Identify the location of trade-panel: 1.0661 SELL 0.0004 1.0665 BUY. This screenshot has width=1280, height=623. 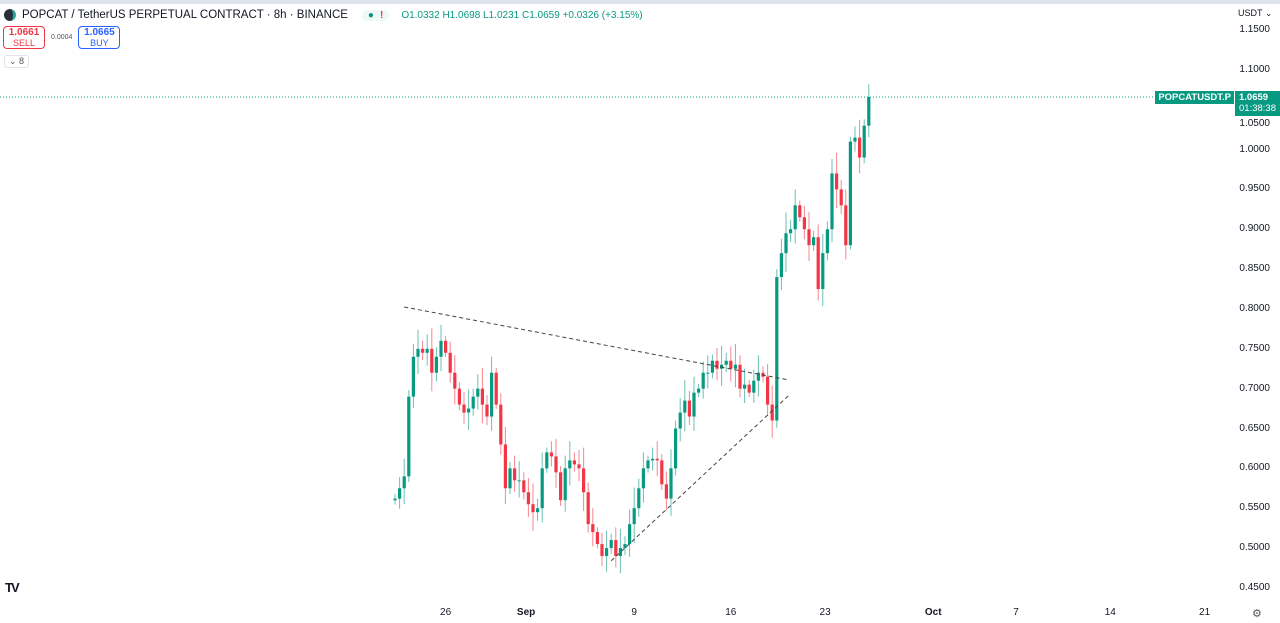
(62, 37).